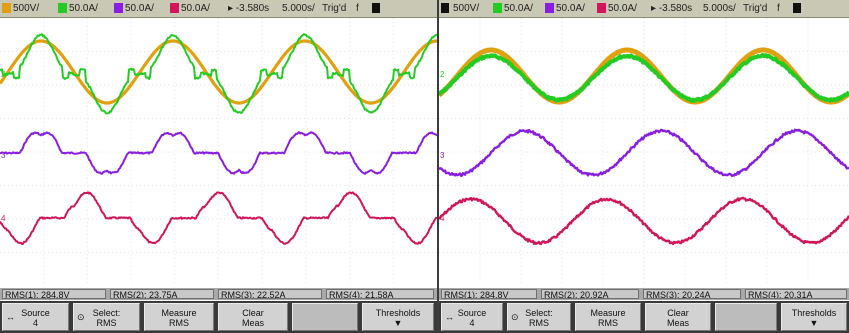 The height and width of the screenshot is (333, 849). I want to click on ch2-scale: 50.0A/, so click(518, 8).